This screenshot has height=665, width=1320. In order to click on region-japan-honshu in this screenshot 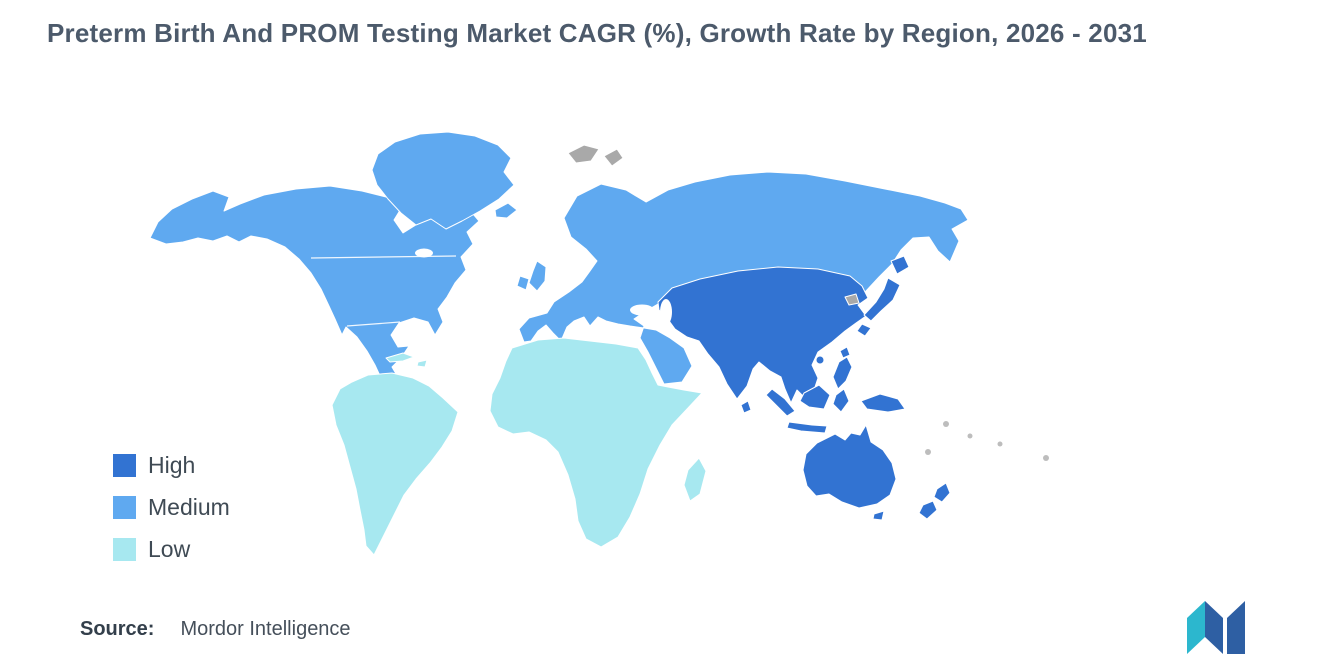, I will do `click(882, 299)`.